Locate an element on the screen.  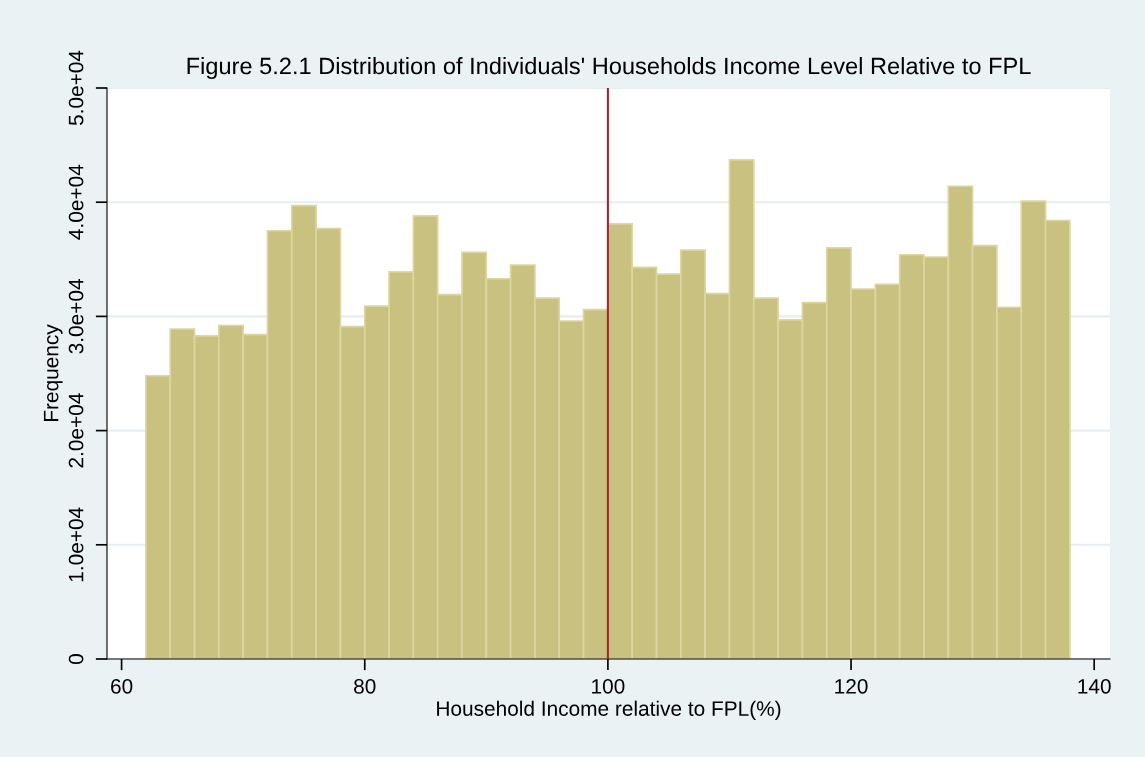
y-tick-label: 5.0e+04 is located at coordinates (76, 88).